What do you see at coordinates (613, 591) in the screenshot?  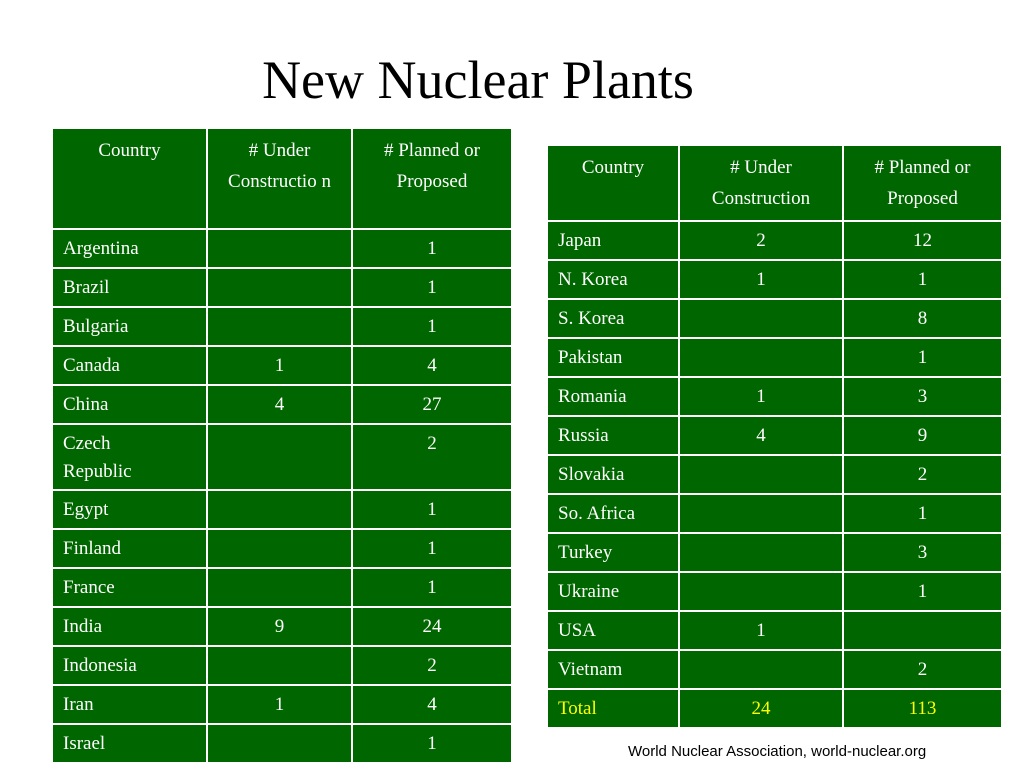 I see `country-cell: Ukraine` at bounding box center [613, 591].